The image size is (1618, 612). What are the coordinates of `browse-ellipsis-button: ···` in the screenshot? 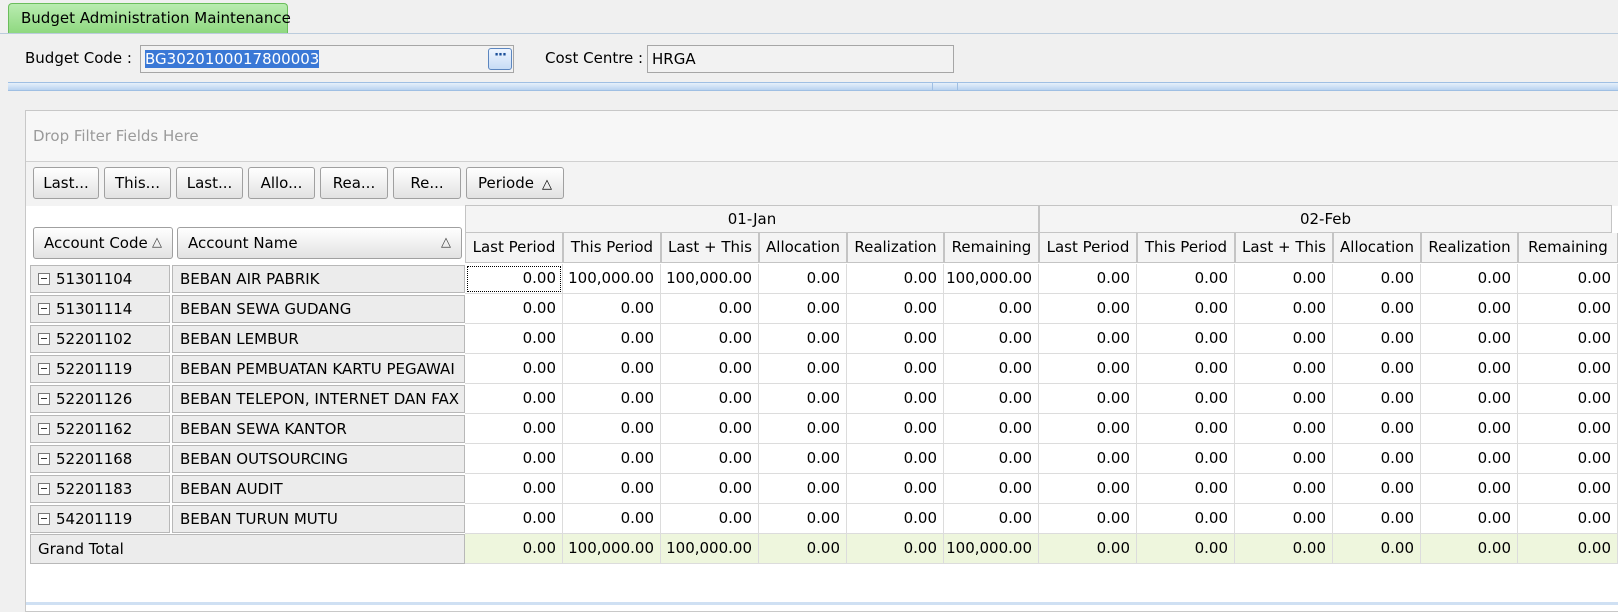 It's located at (500, 59).